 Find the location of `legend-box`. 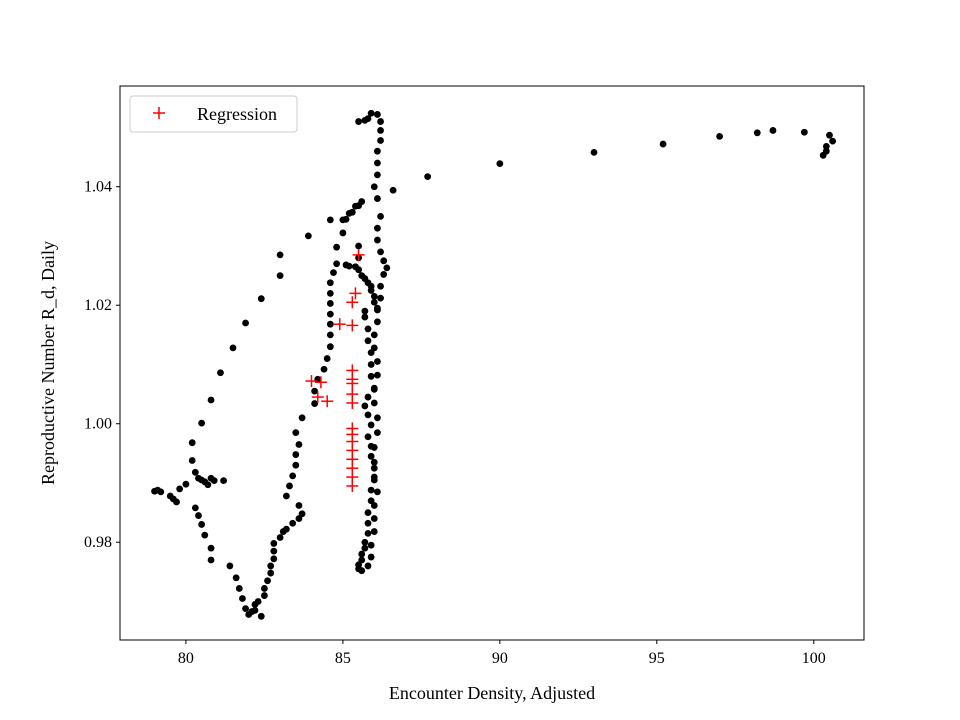

legend-box is located at coordinates (213, 114).